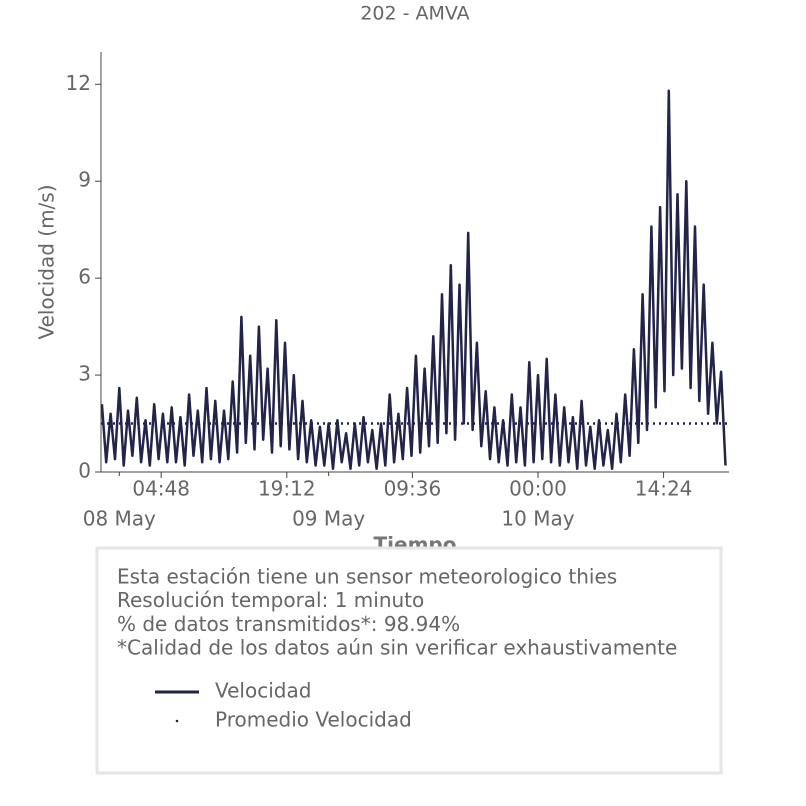 The width and height of the screenshot is (806, 806). What do you see at coordinates (84, 277) in the screenshot?
I see `y-tick-label: 6` at bounding box center [84, 277].